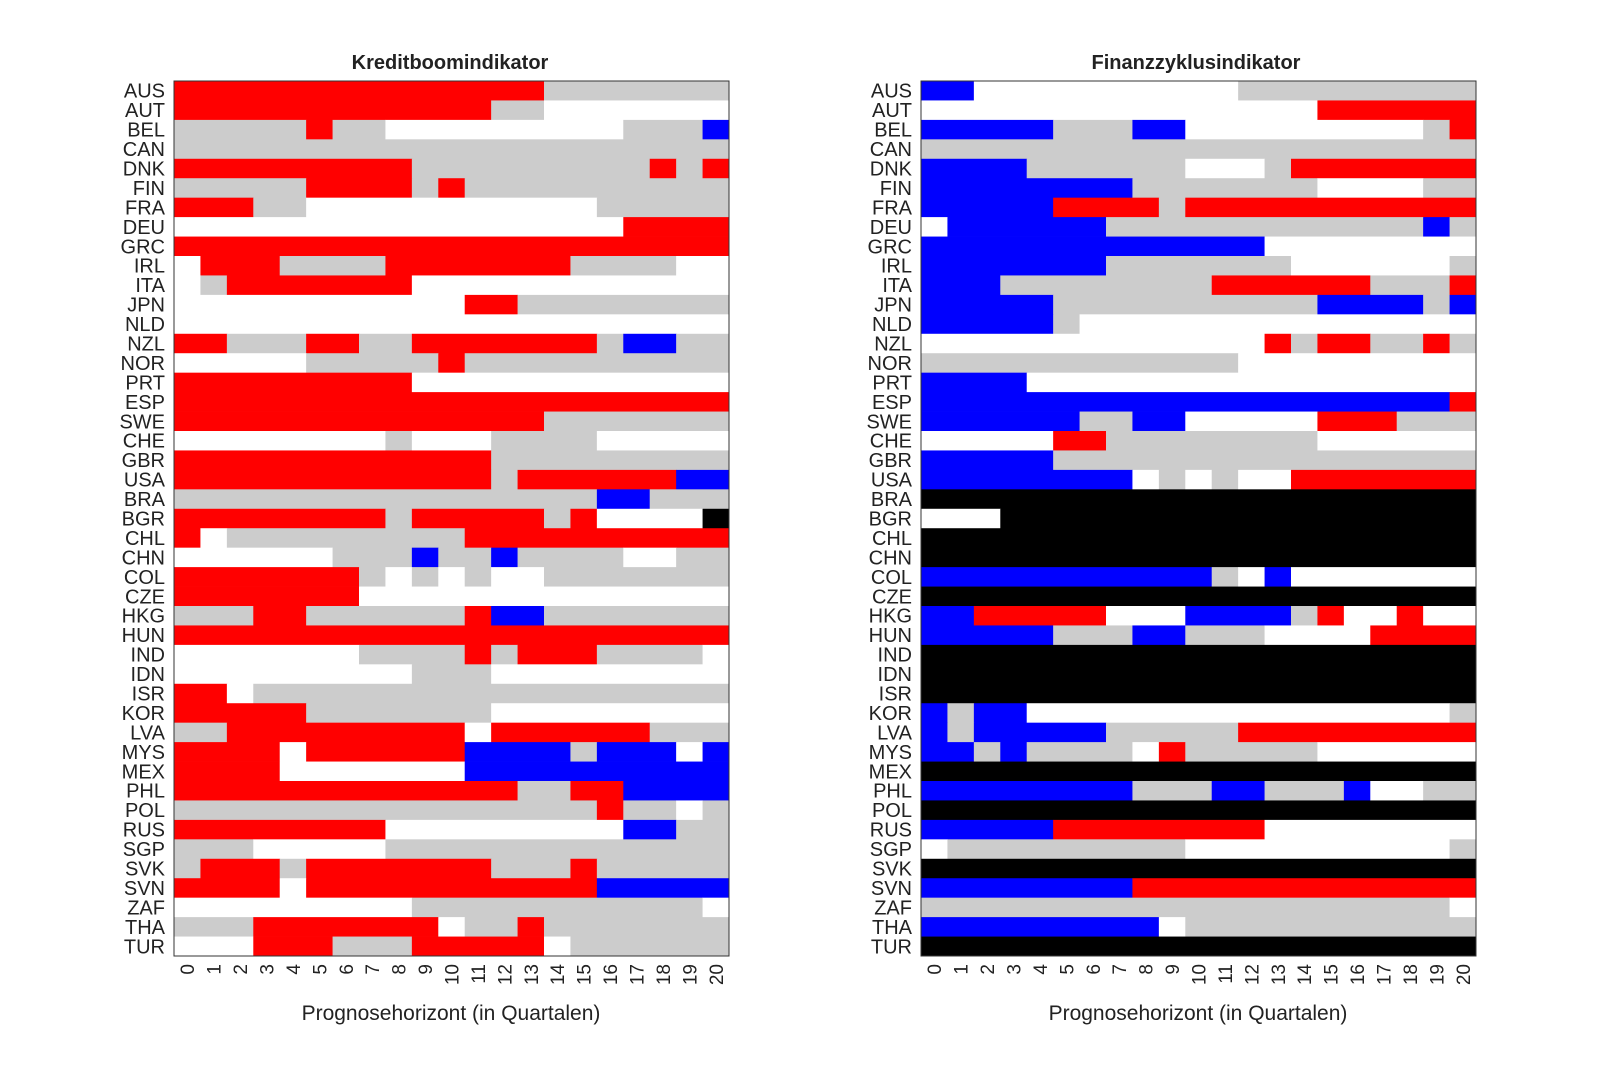 This screenshot has height=1066, width=1600. I want to click on chart-title: Kreditboomindikator, so click(450, 63).